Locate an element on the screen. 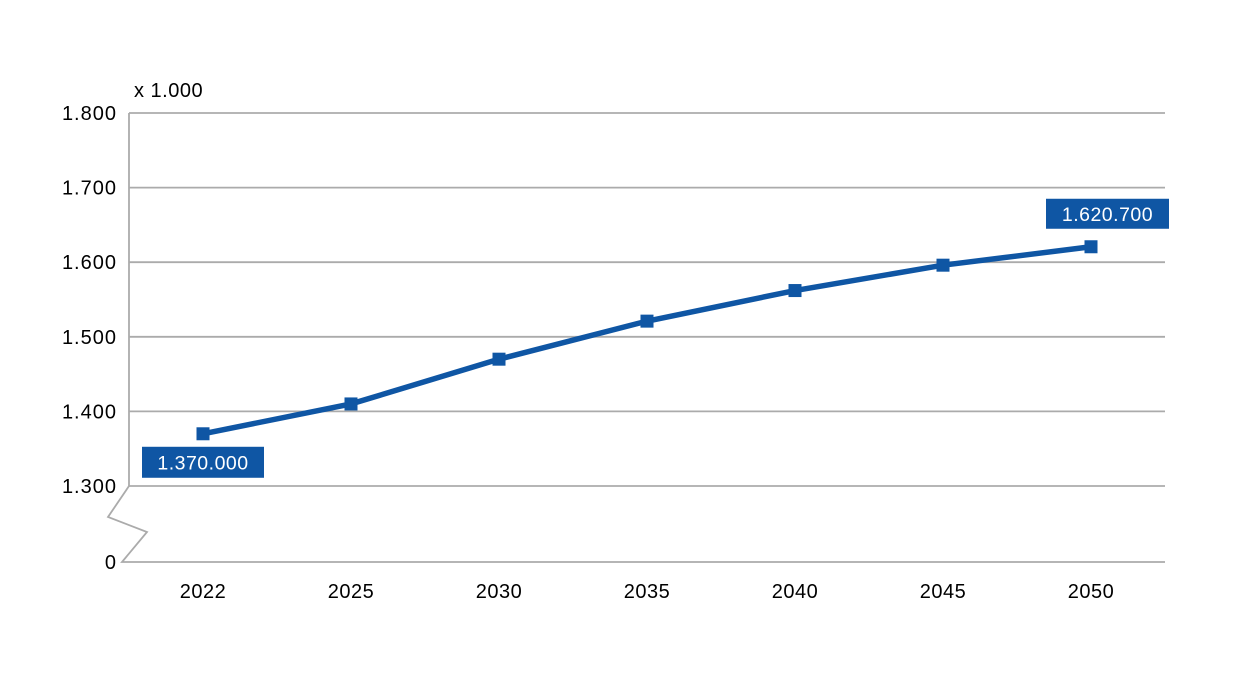 Image resolution: width=1258 pixels, height=691 pixels. x-tick-label: 2045 is located at coordinates (943, 592).